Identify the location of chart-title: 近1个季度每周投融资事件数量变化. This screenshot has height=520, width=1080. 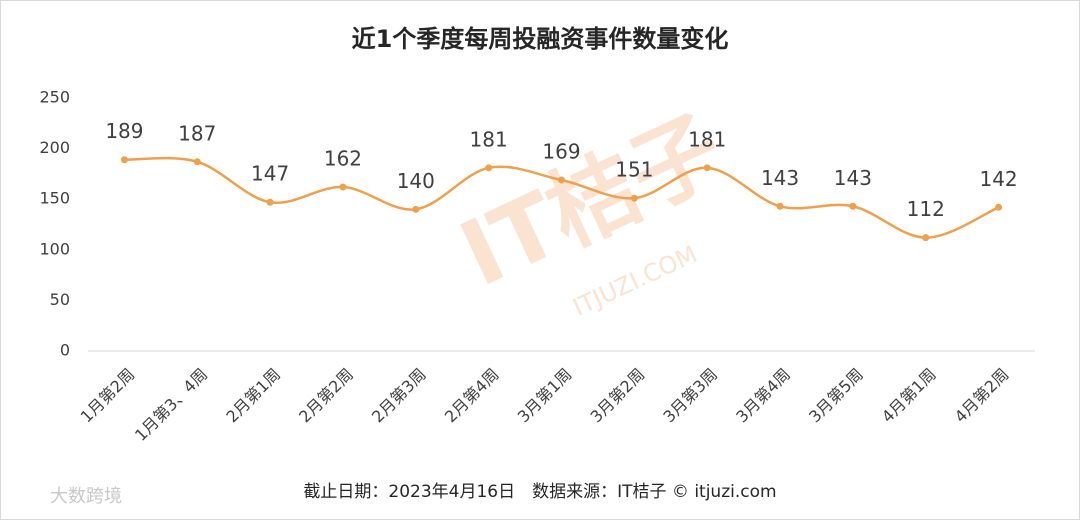
(540, 39).